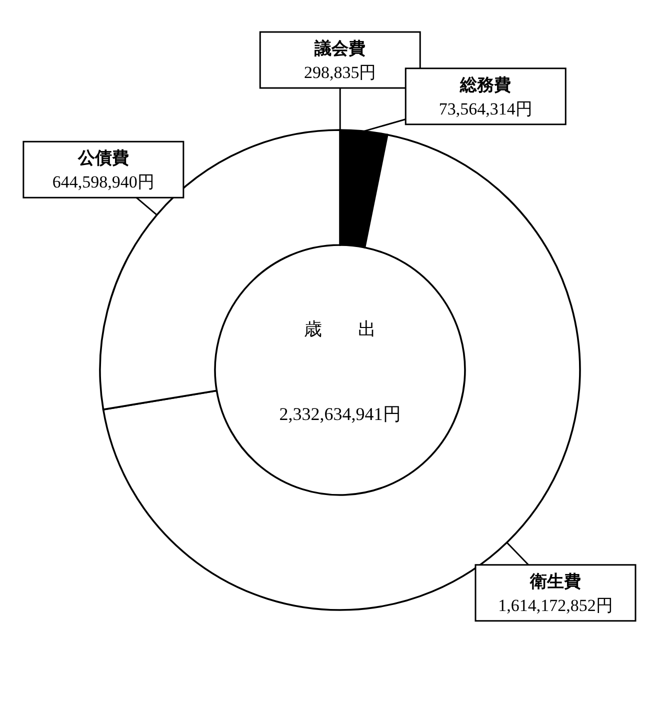 Image resolution: width=661 pixels, height=727 pixels. What do you see at coordinates (340, 329) in the screenshot?
I see `text: 歳 出` at bounding box center [340, 329].